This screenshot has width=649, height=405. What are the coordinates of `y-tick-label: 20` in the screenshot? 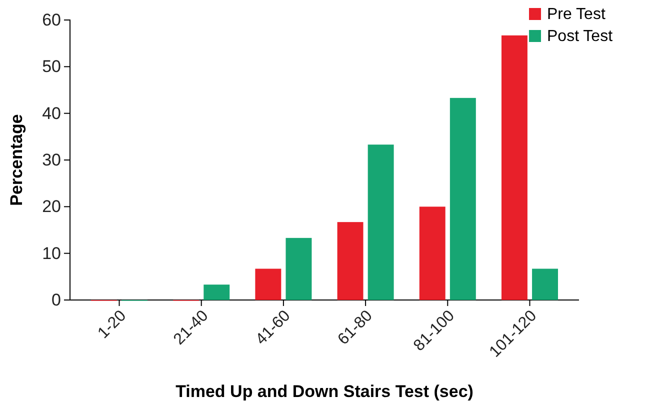 It's located at (51, 206).